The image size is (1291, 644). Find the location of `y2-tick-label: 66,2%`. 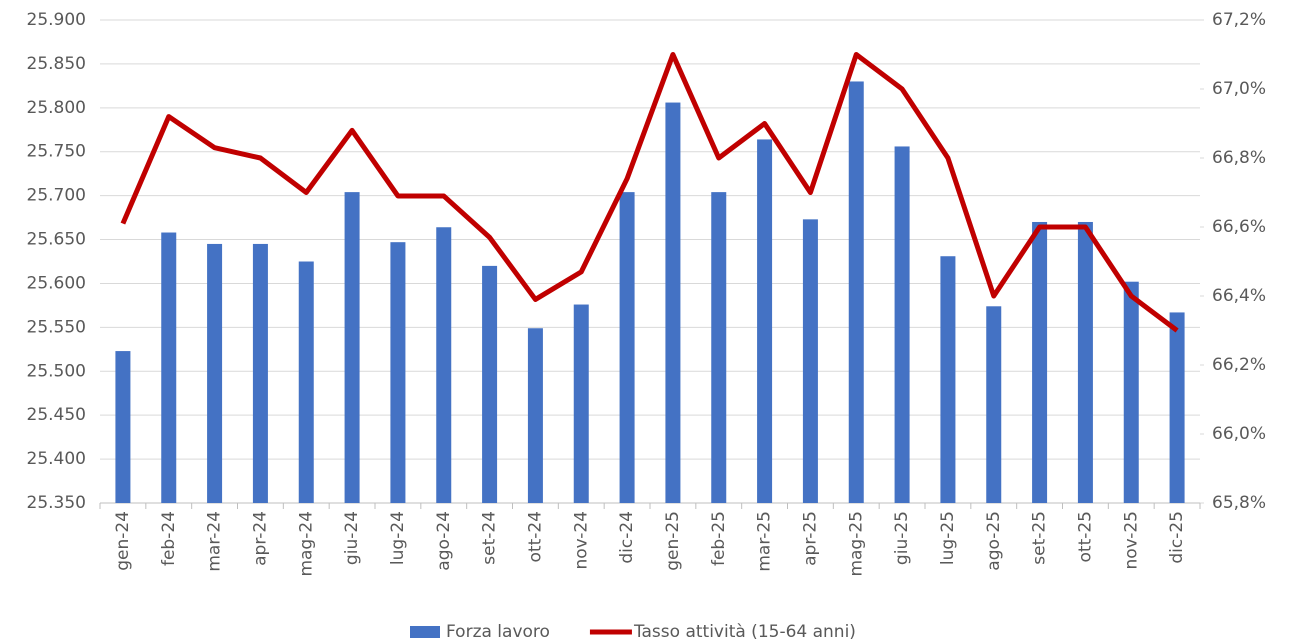

y2-tick-label: 66,2% is located at coordinates (1239, 365).